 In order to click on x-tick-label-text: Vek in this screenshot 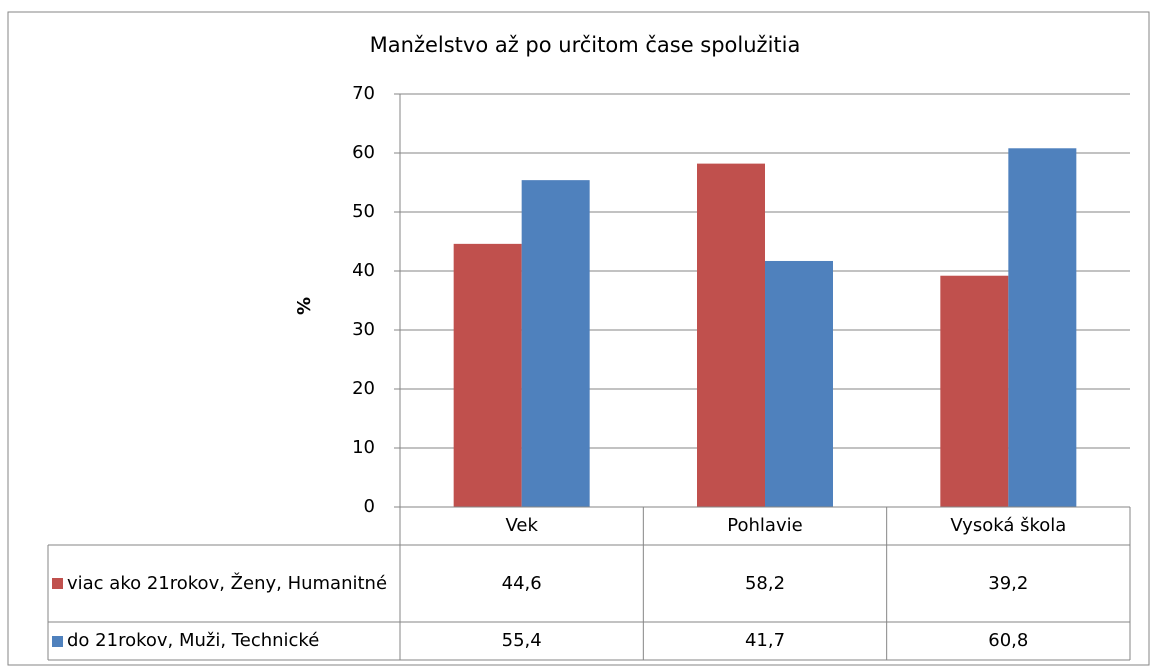, I will do `click(521, 525)`.